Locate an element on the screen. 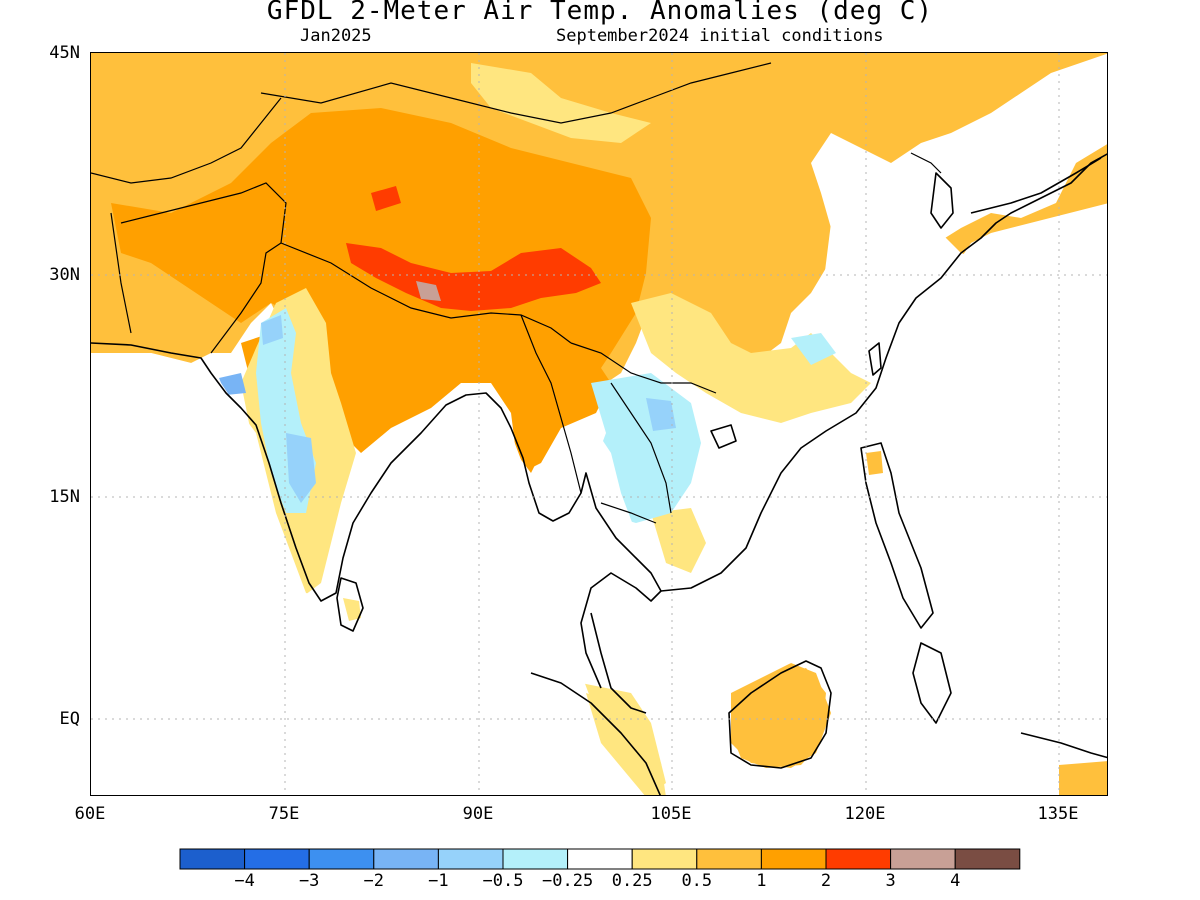  anomaly-region-neg-0.5-india is located at coordinates (301, 468).